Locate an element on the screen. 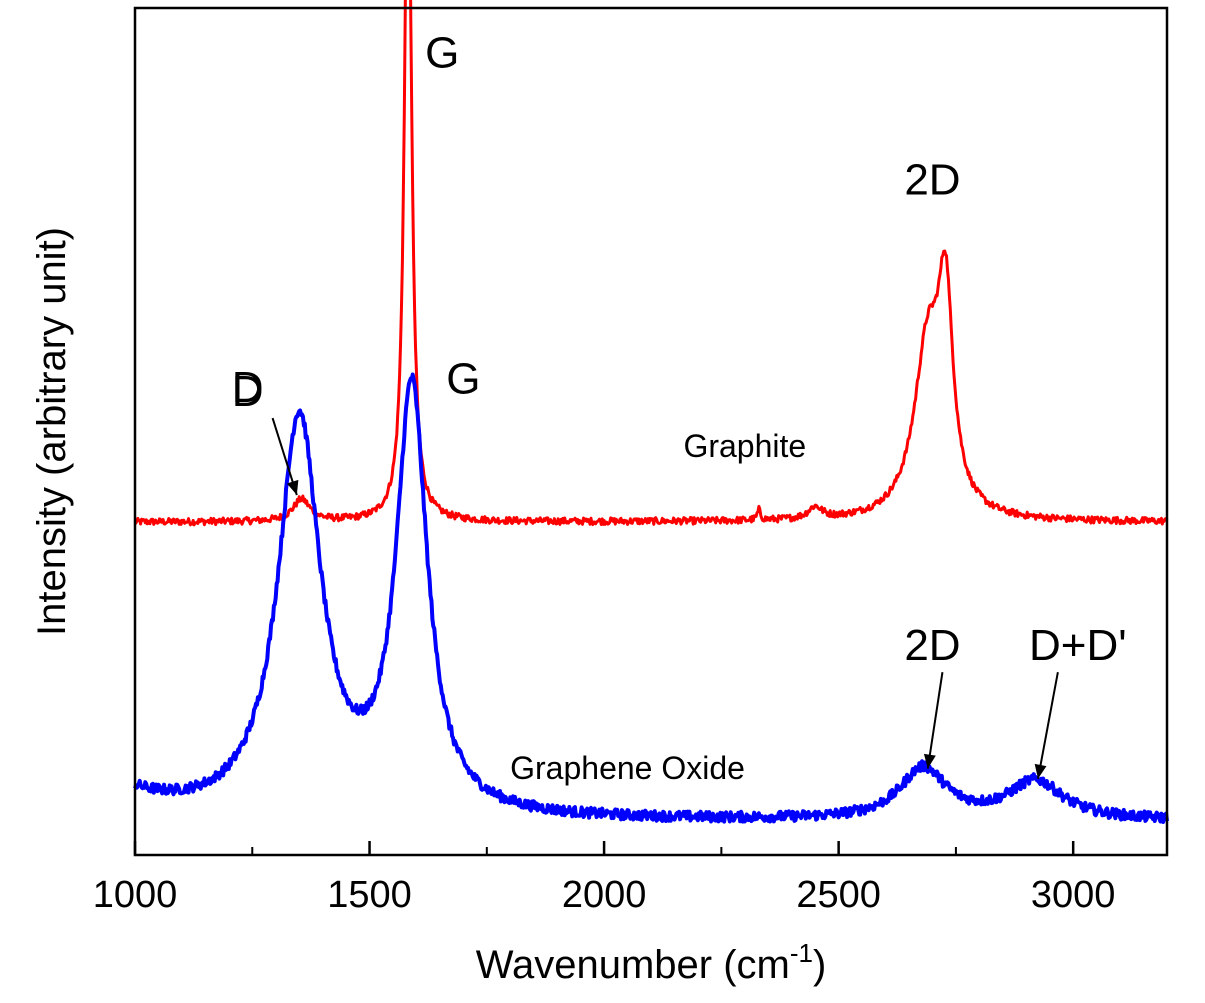 Image resolution: width=1205 pixels, height=1003 pixels. peak-label: D+D' is located at coordinates (1078, 645).